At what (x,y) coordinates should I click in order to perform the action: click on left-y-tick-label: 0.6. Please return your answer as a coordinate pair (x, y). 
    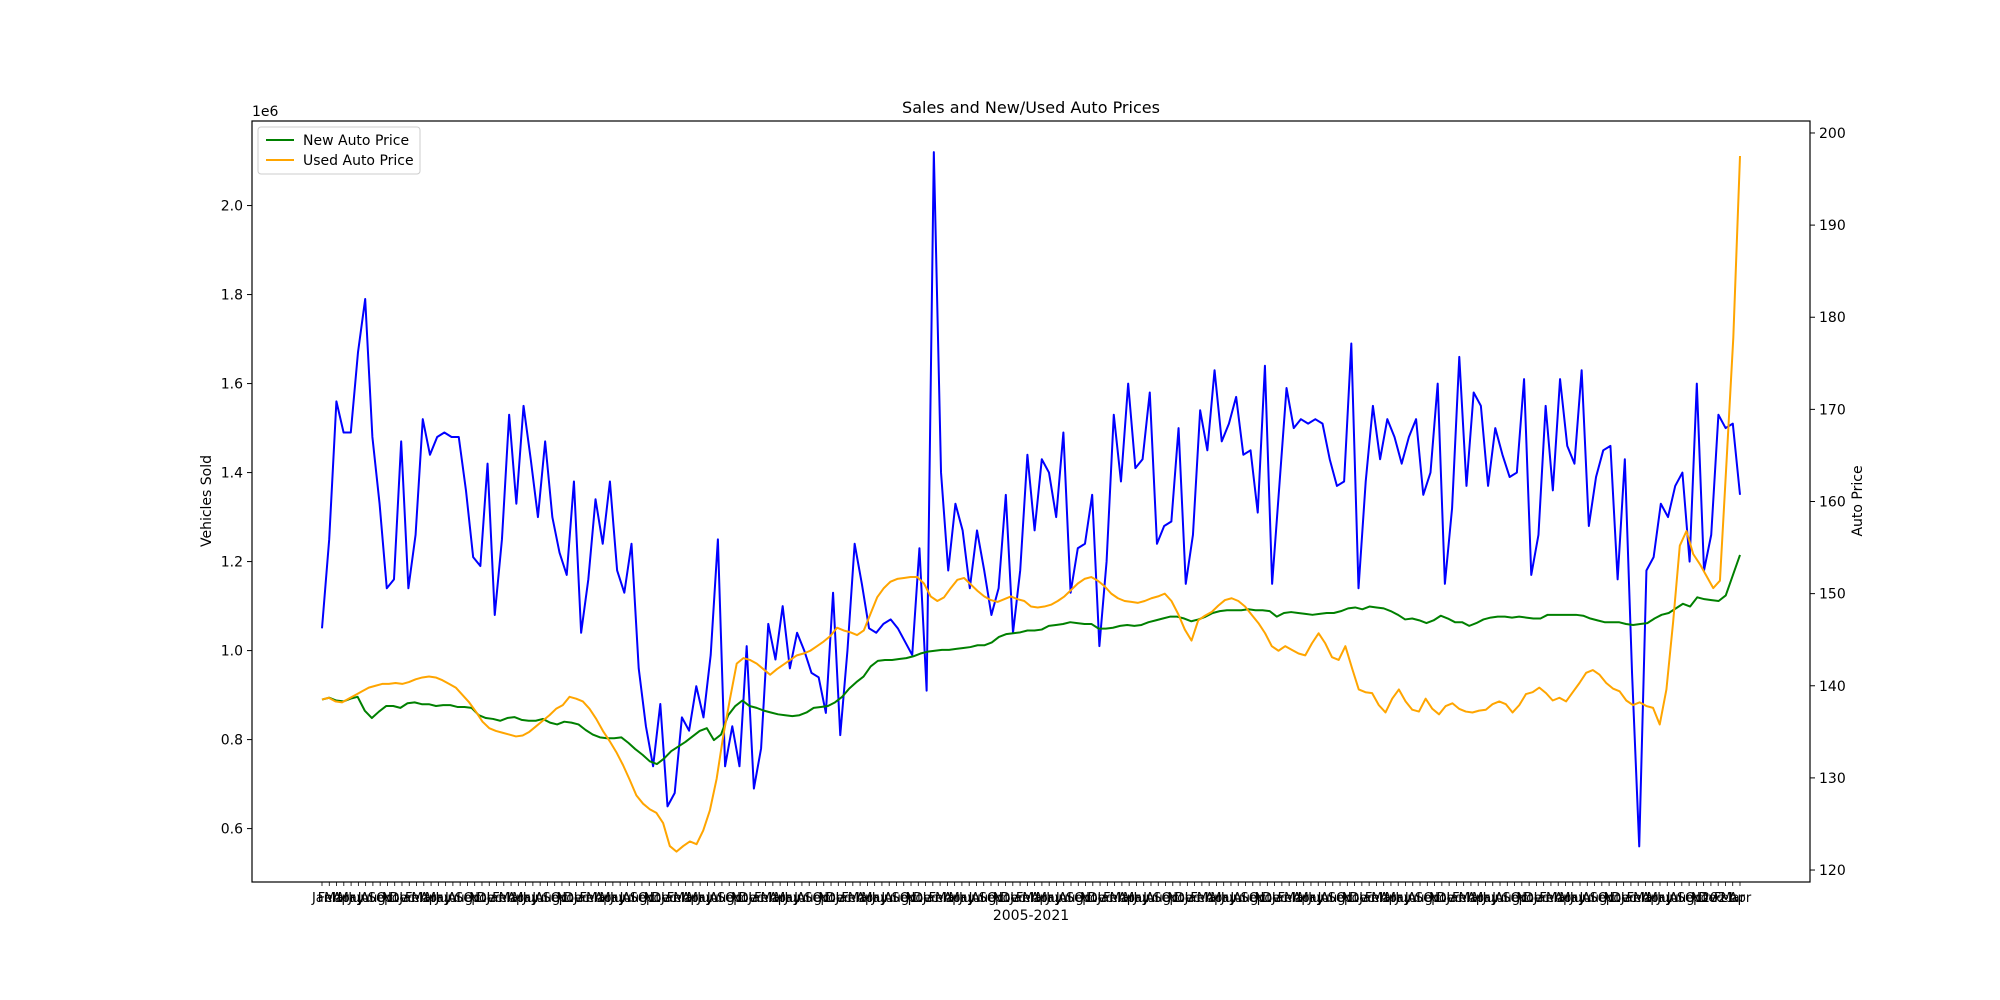
    Looking at the image, I should click on (232, 830).